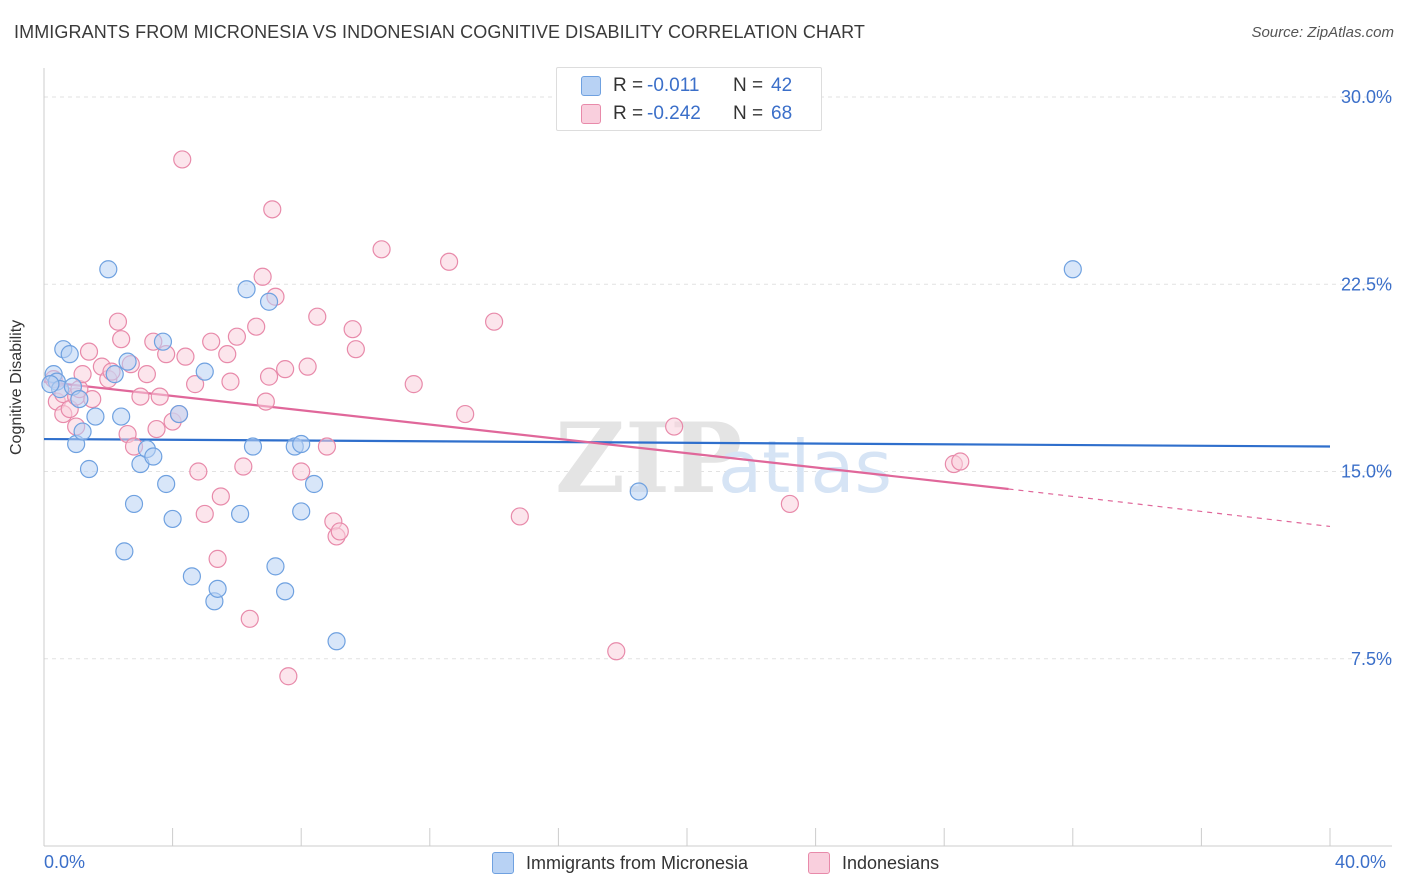  What do you see at coordinates (1371, 659) in the screenshot?
I see `y-tick-label: 7.5%` at bounding box center [1371, 659].